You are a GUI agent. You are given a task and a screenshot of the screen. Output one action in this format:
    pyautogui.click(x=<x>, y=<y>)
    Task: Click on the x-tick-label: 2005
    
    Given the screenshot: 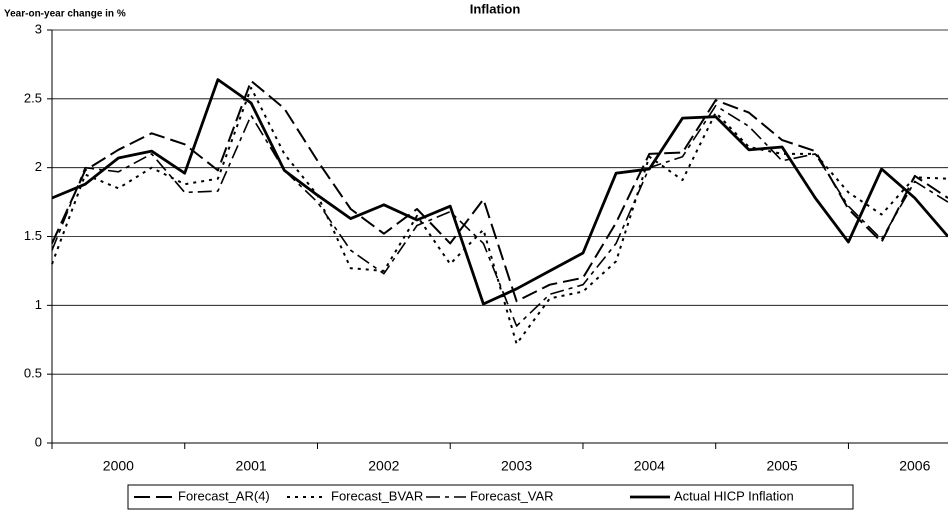 What is the action you would take?
    pyautogui.click(x=781, y=466)
    